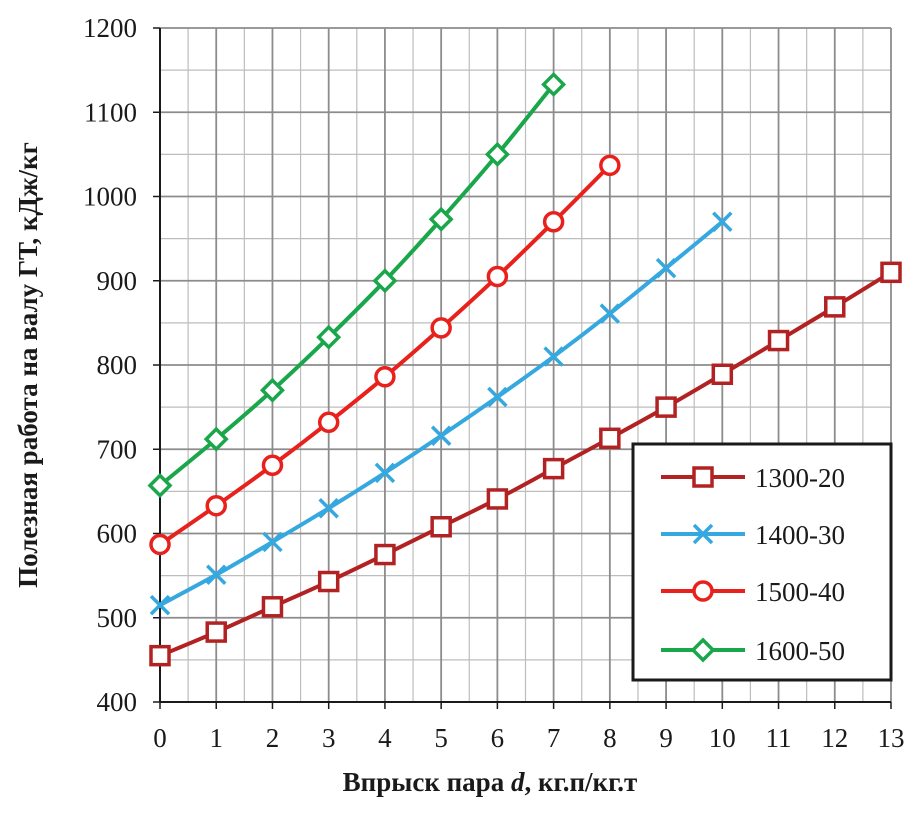  I want to click on x-axis-title: Впрыск пара d, кг.п/кг.т, so click(490, 782).